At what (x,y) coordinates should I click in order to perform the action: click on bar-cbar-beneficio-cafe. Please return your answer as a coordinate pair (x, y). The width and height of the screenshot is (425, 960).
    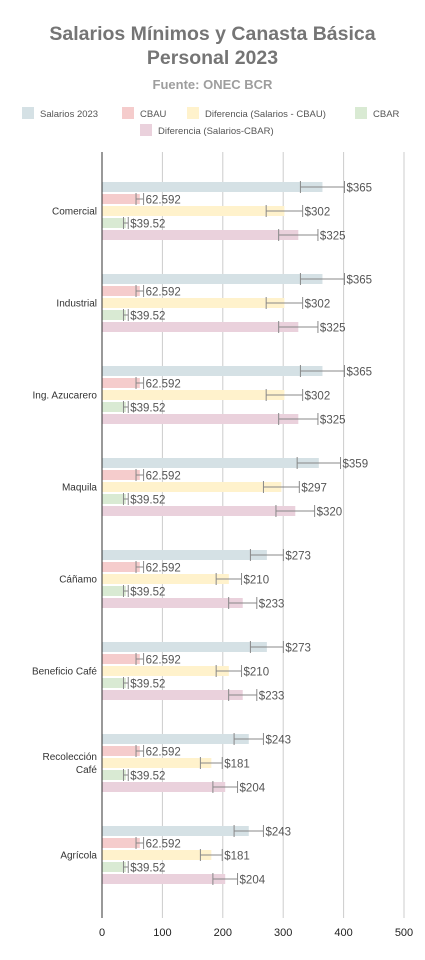
    Looking at the image, I should click on (114, 683).